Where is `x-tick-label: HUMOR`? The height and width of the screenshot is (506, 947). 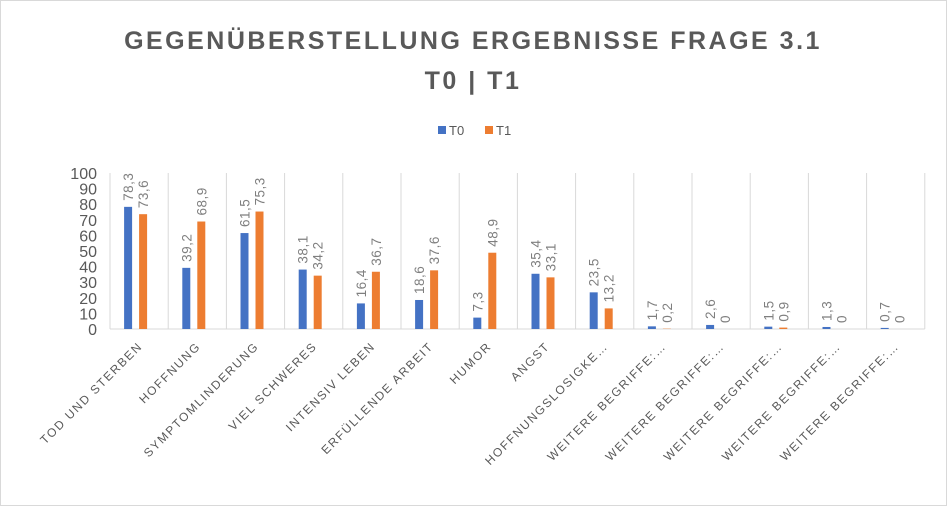
x-tick-label: HUMOR is located at coordinates (471, 363).